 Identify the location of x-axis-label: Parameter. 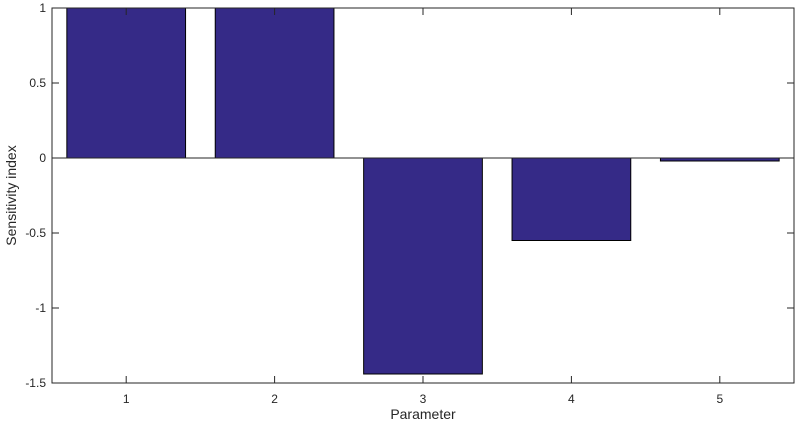
(423, 414).